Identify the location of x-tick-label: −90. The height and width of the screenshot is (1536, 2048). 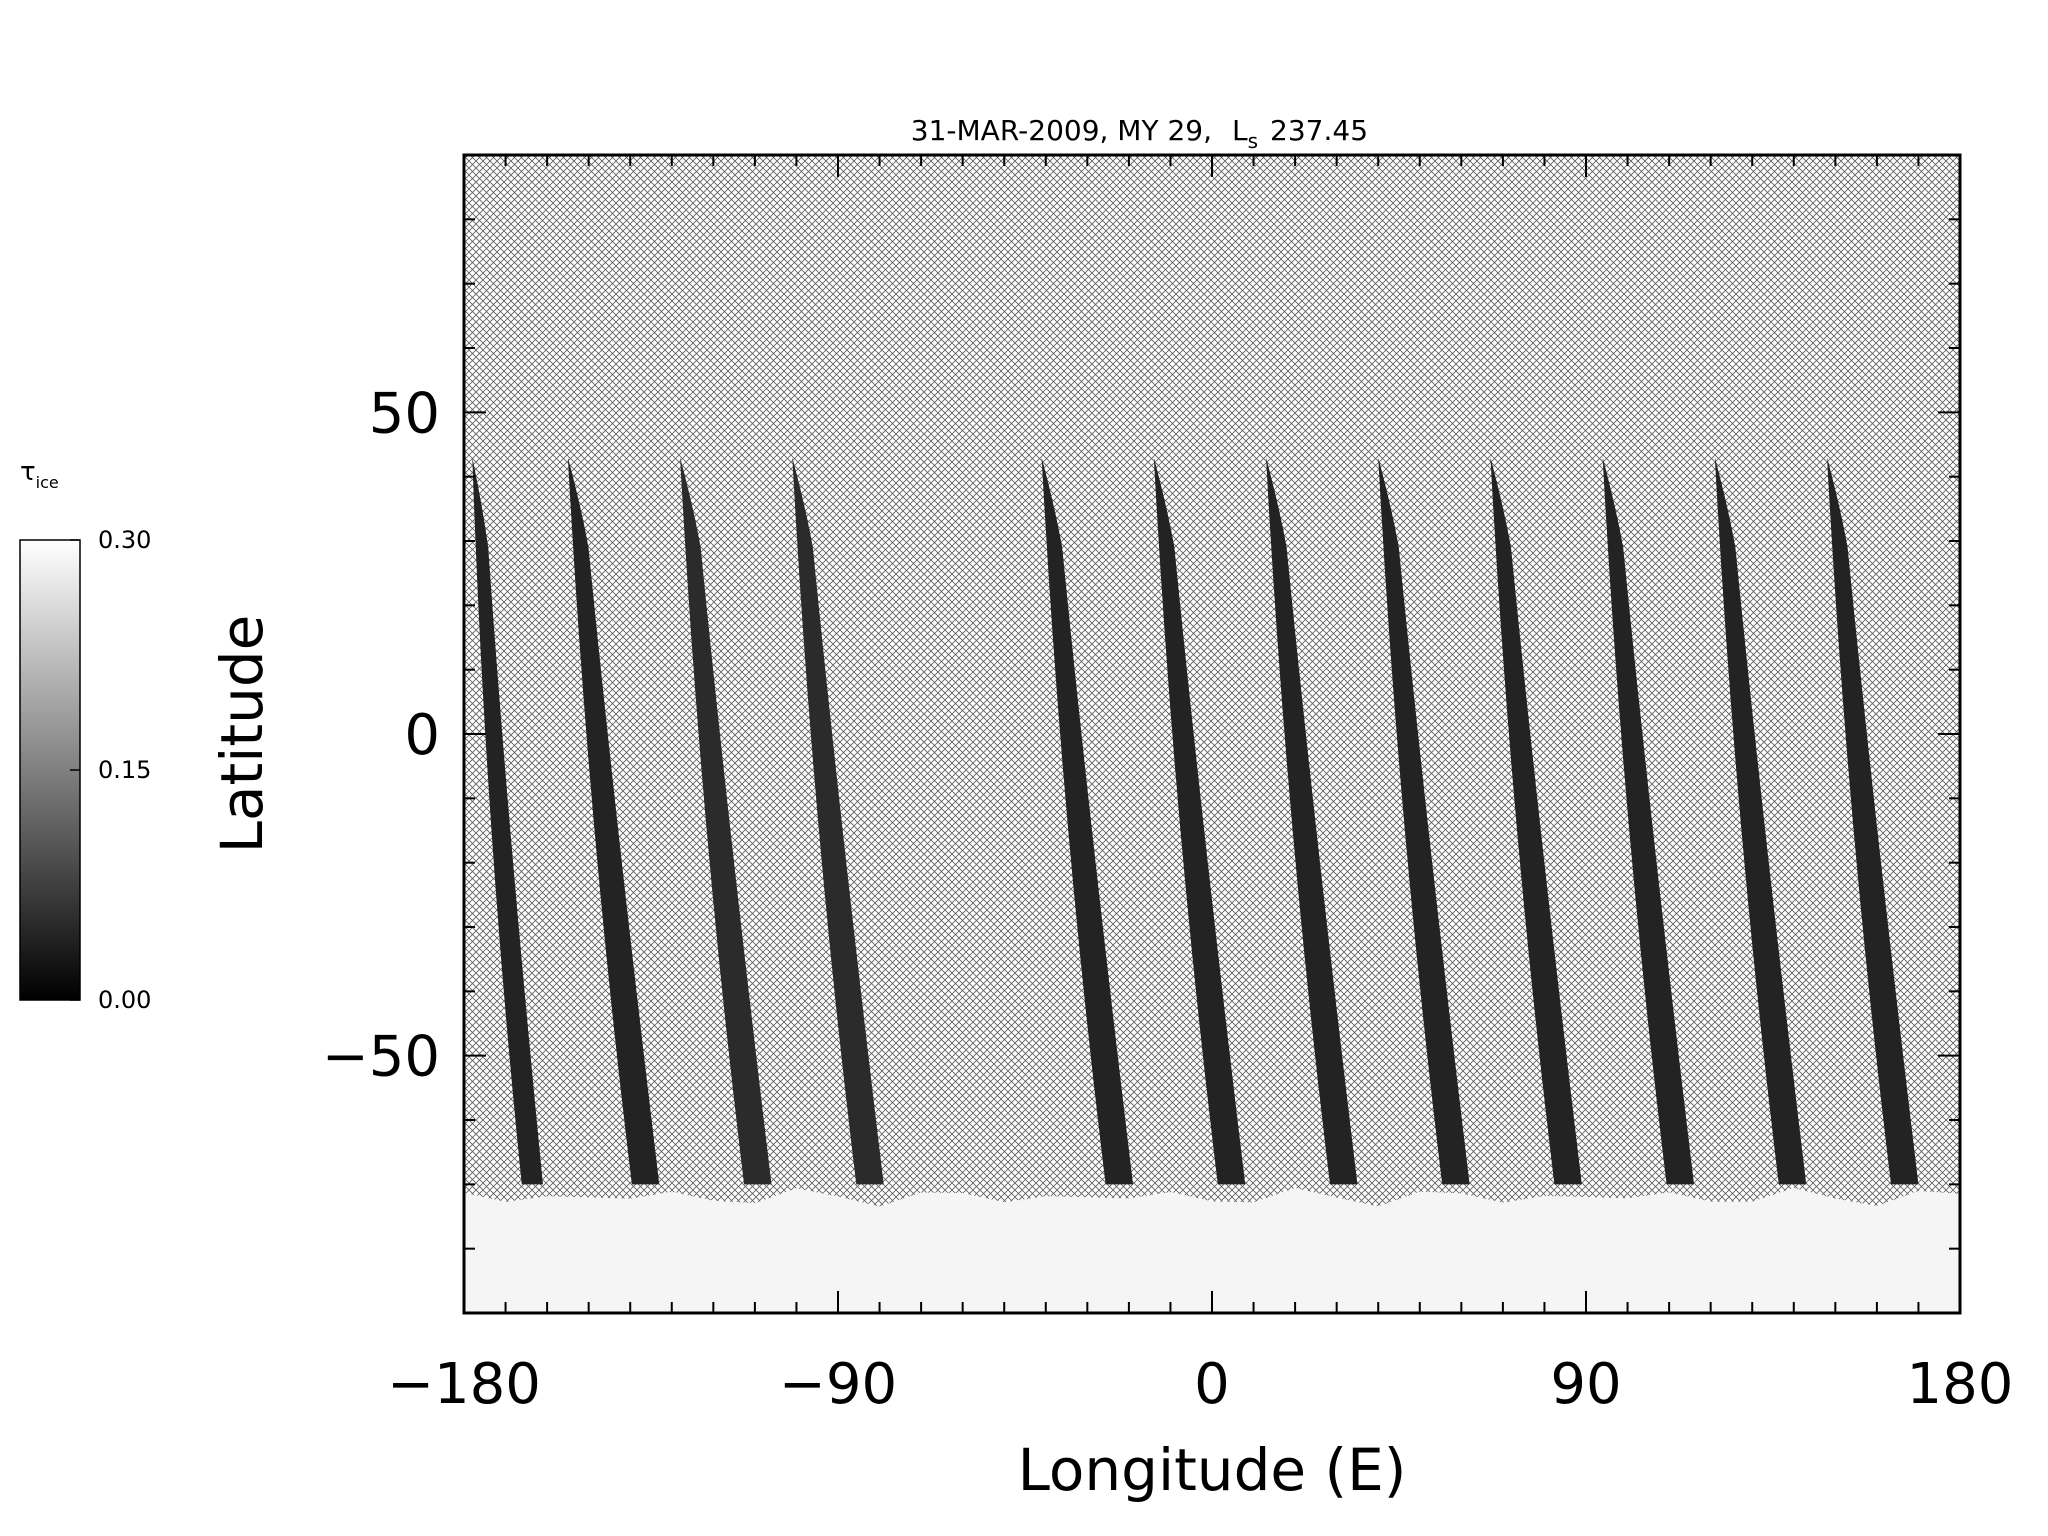
(838, 1384).